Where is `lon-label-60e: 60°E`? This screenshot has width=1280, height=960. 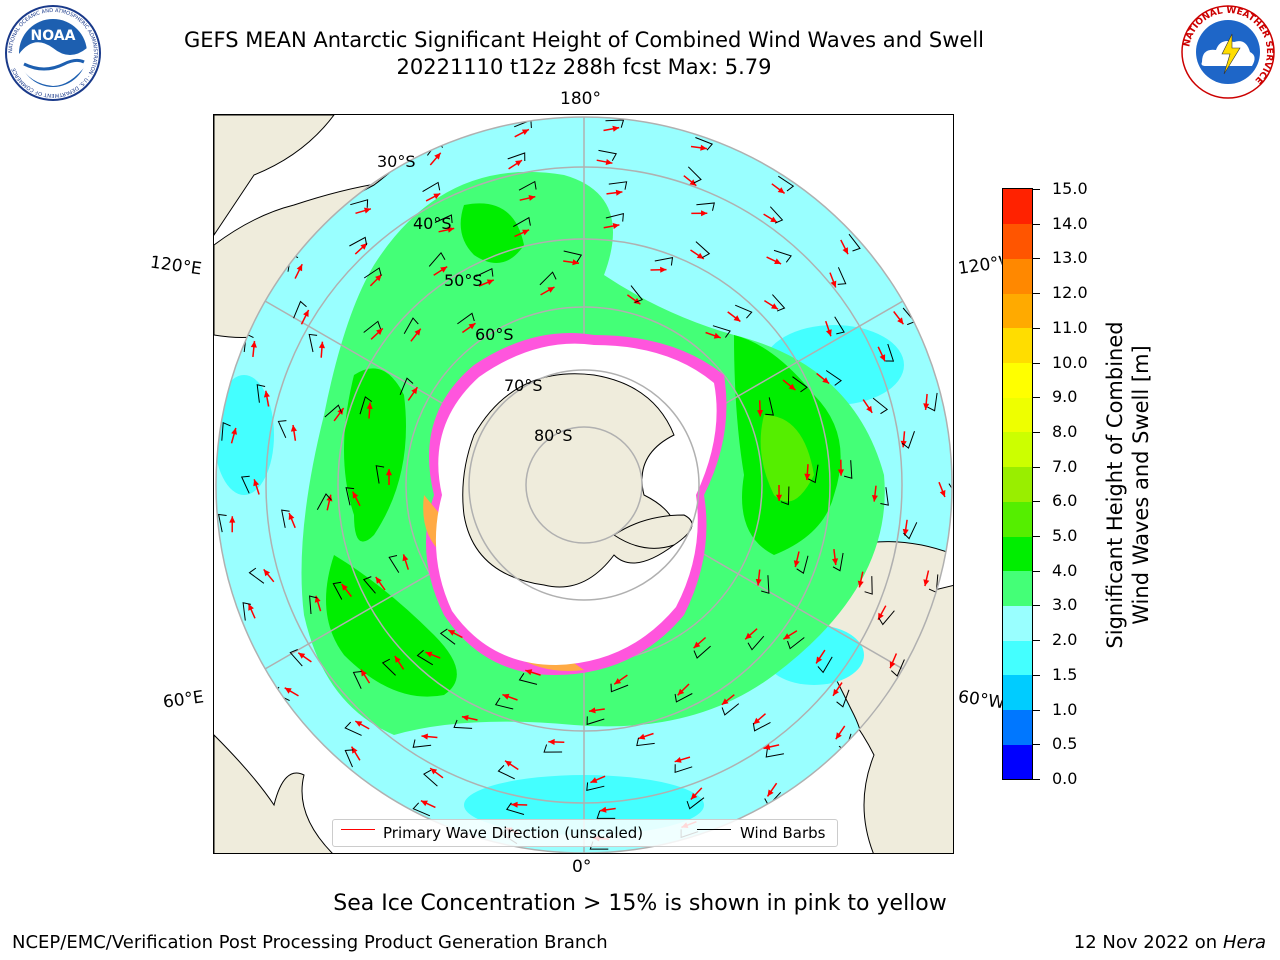
lon-label-60e: 60°E is located at coordinates (183, 700).